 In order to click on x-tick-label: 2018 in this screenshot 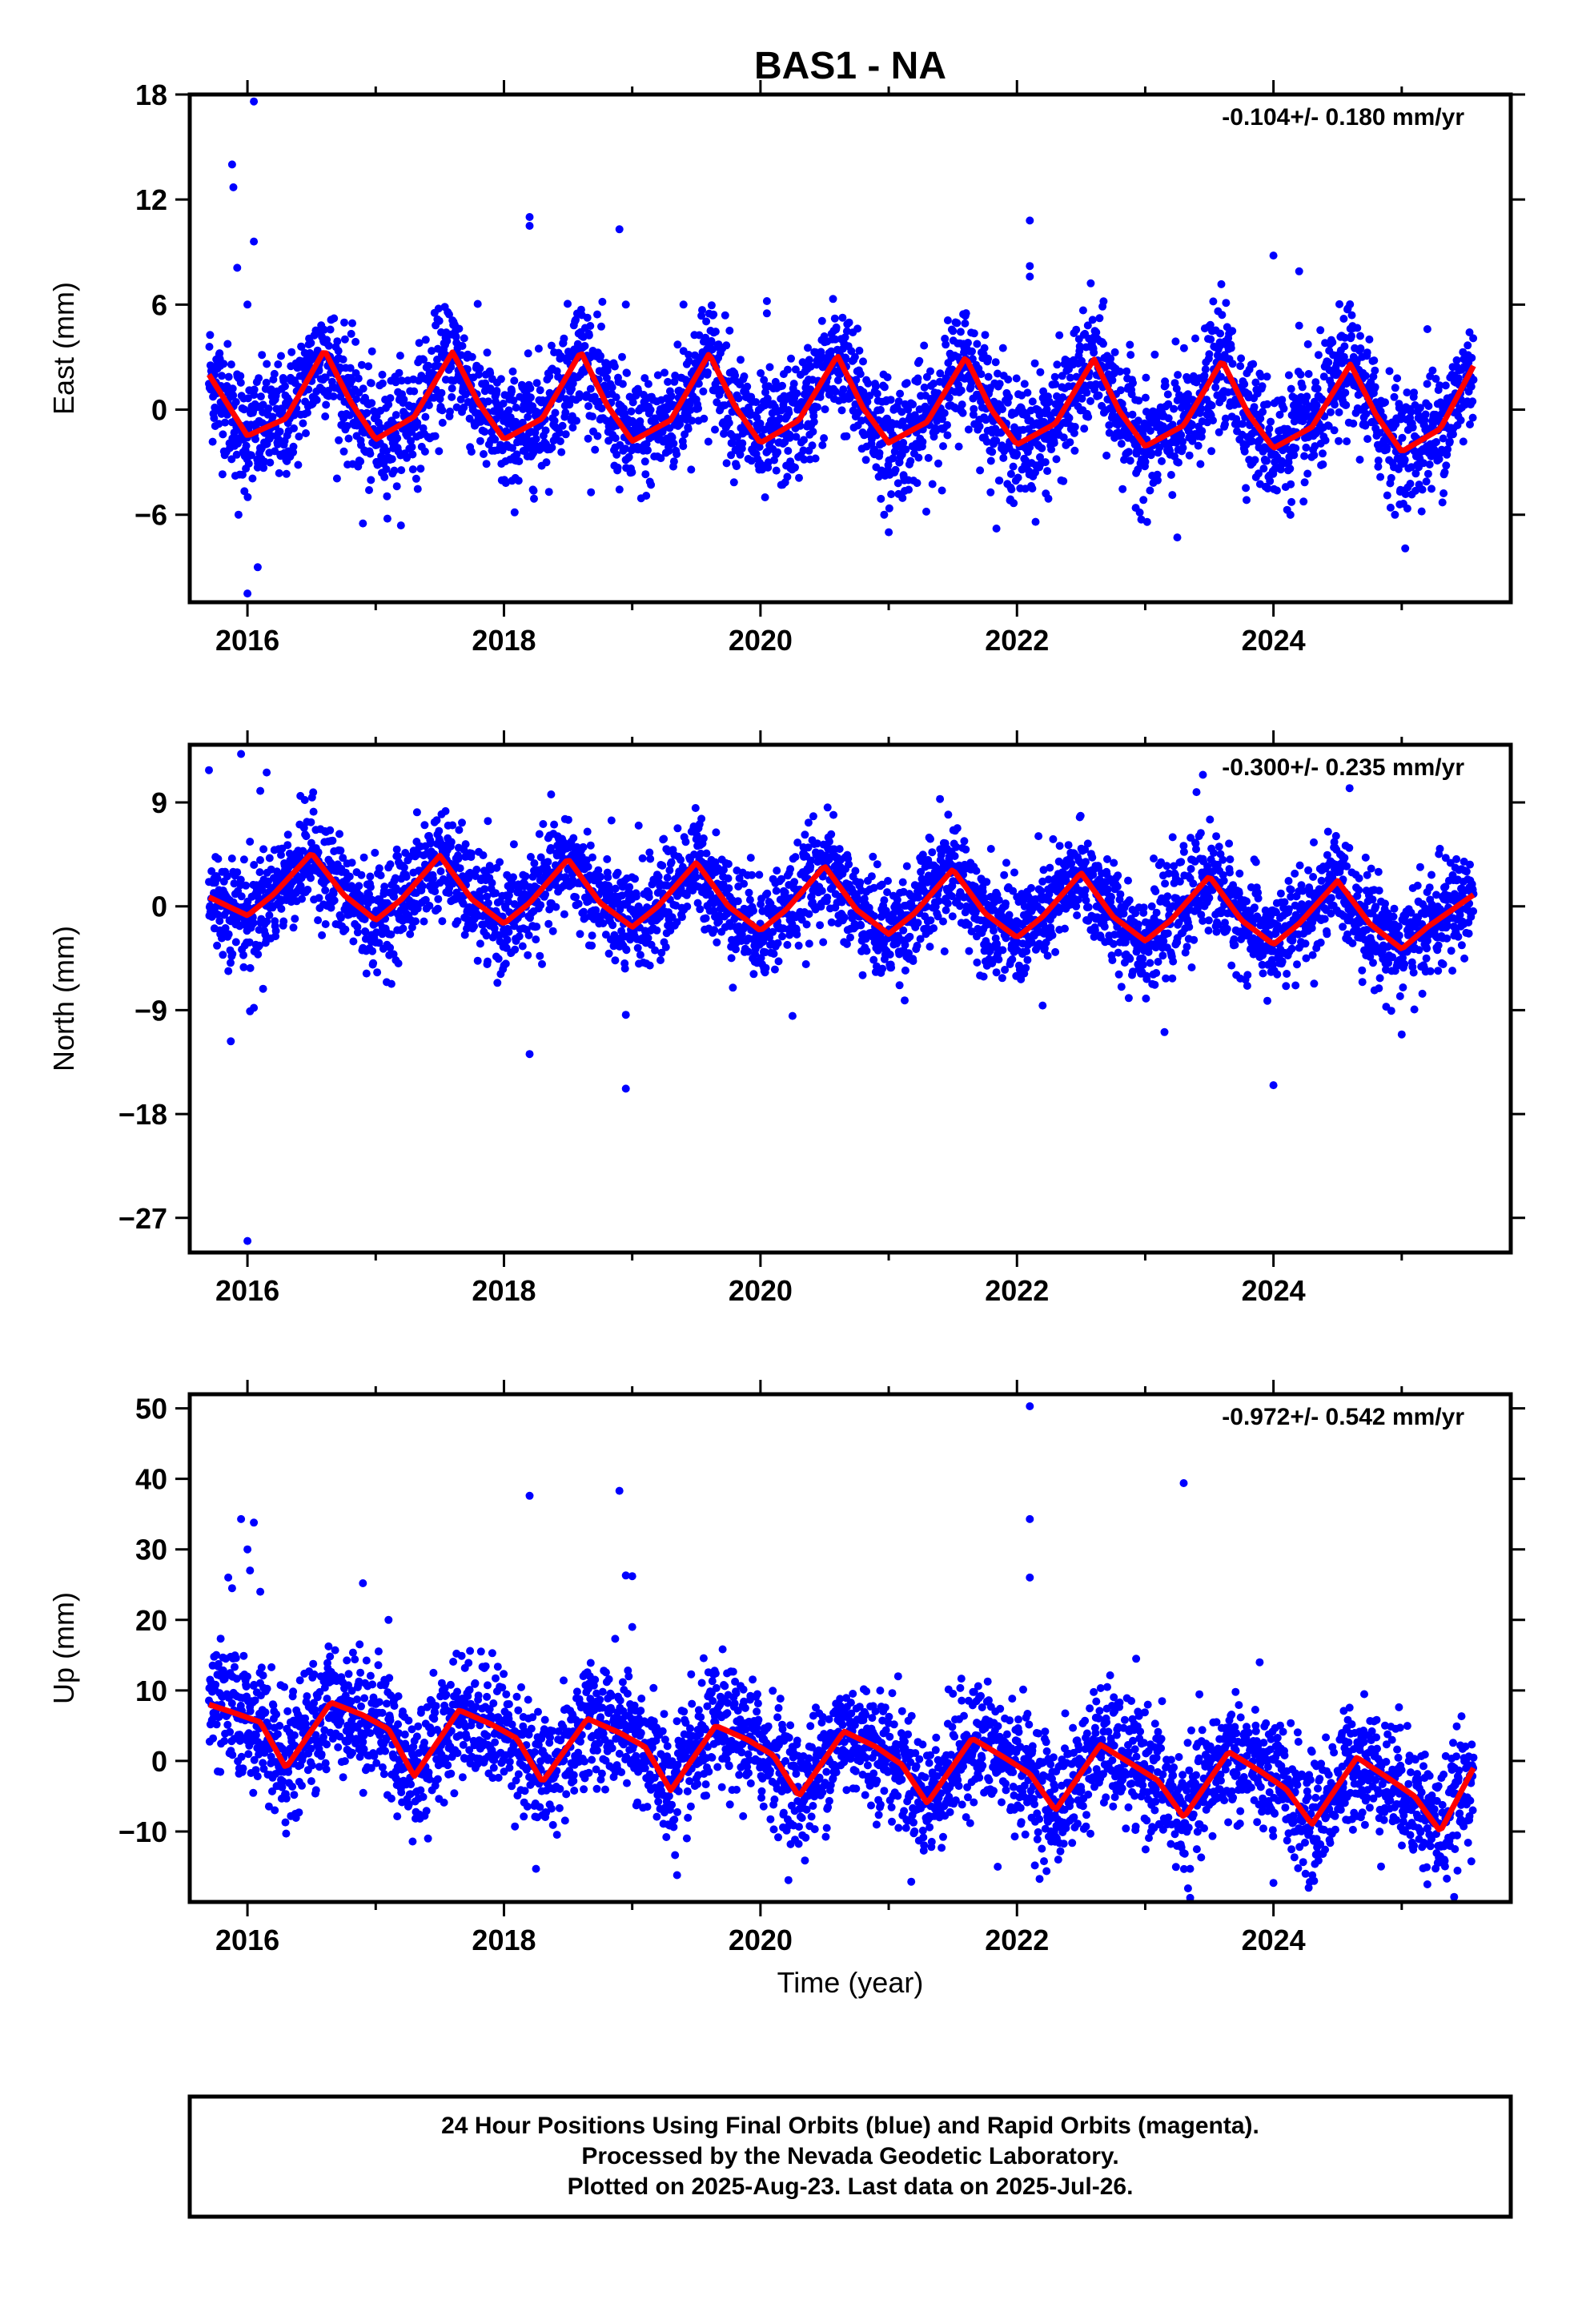, I will do `click(504, 640)`.